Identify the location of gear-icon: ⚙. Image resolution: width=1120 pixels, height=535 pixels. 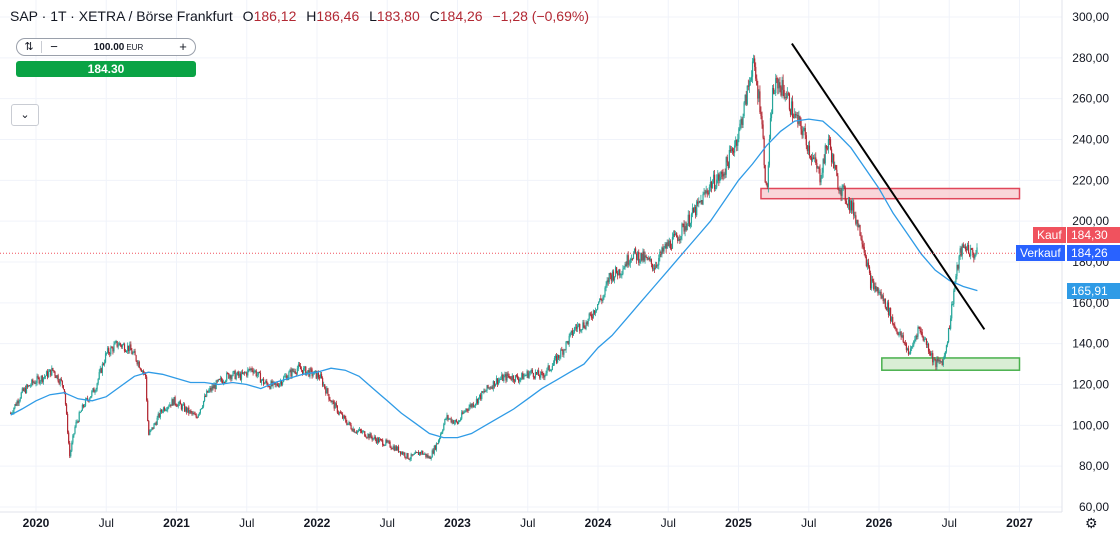
(1091, 523).